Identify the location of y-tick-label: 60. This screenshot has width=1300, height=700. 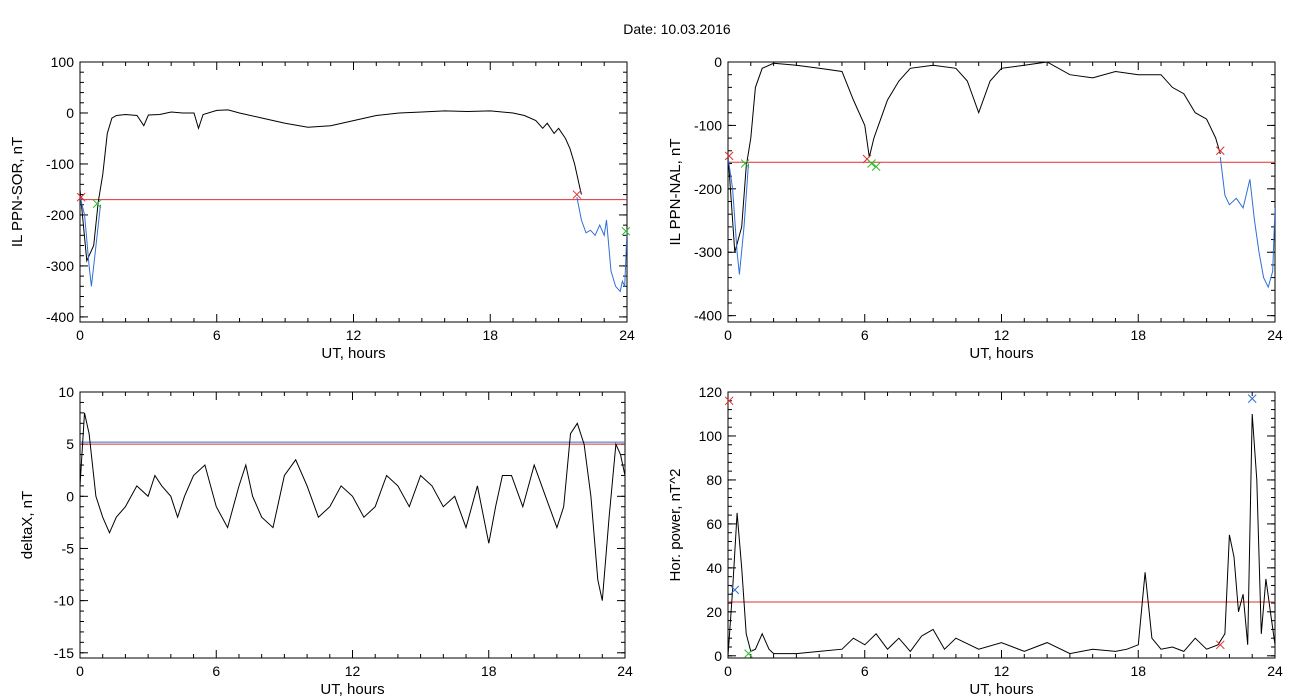
(714, 524).